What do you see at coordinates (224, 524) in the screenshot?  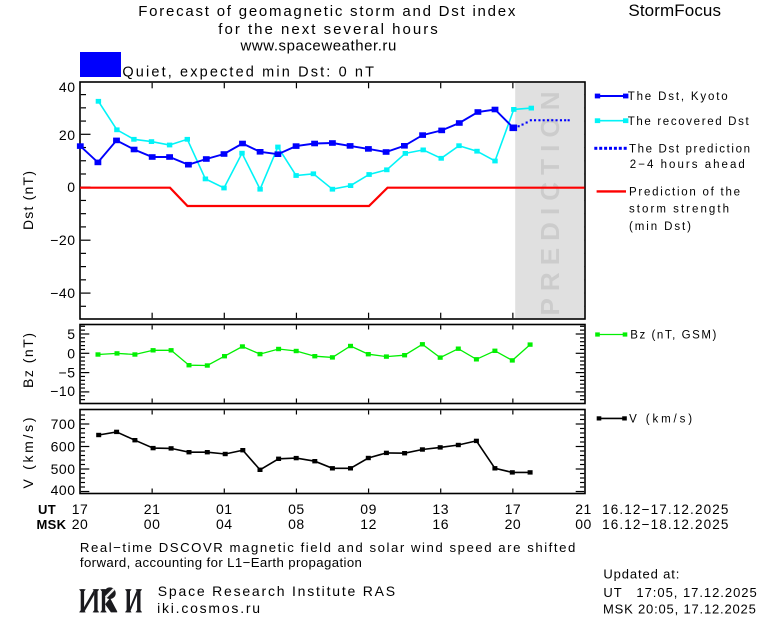 I see `svg-text: 04` at bounding box center [224, 524].